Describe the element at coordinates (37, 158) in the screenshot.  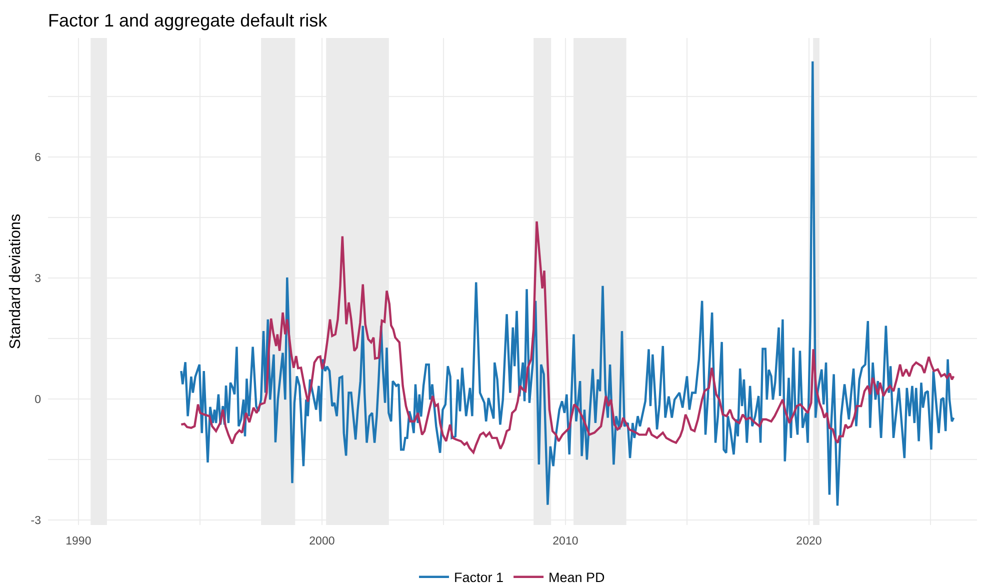
I see `y-tick-label: 6` at that location.